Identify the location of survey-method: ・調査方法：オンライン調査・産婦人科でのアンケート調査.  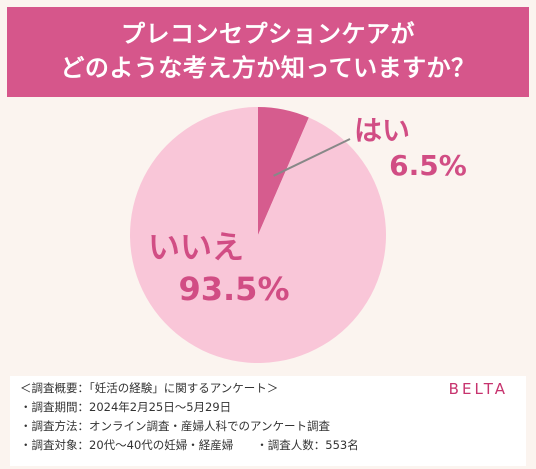
(175, 426).